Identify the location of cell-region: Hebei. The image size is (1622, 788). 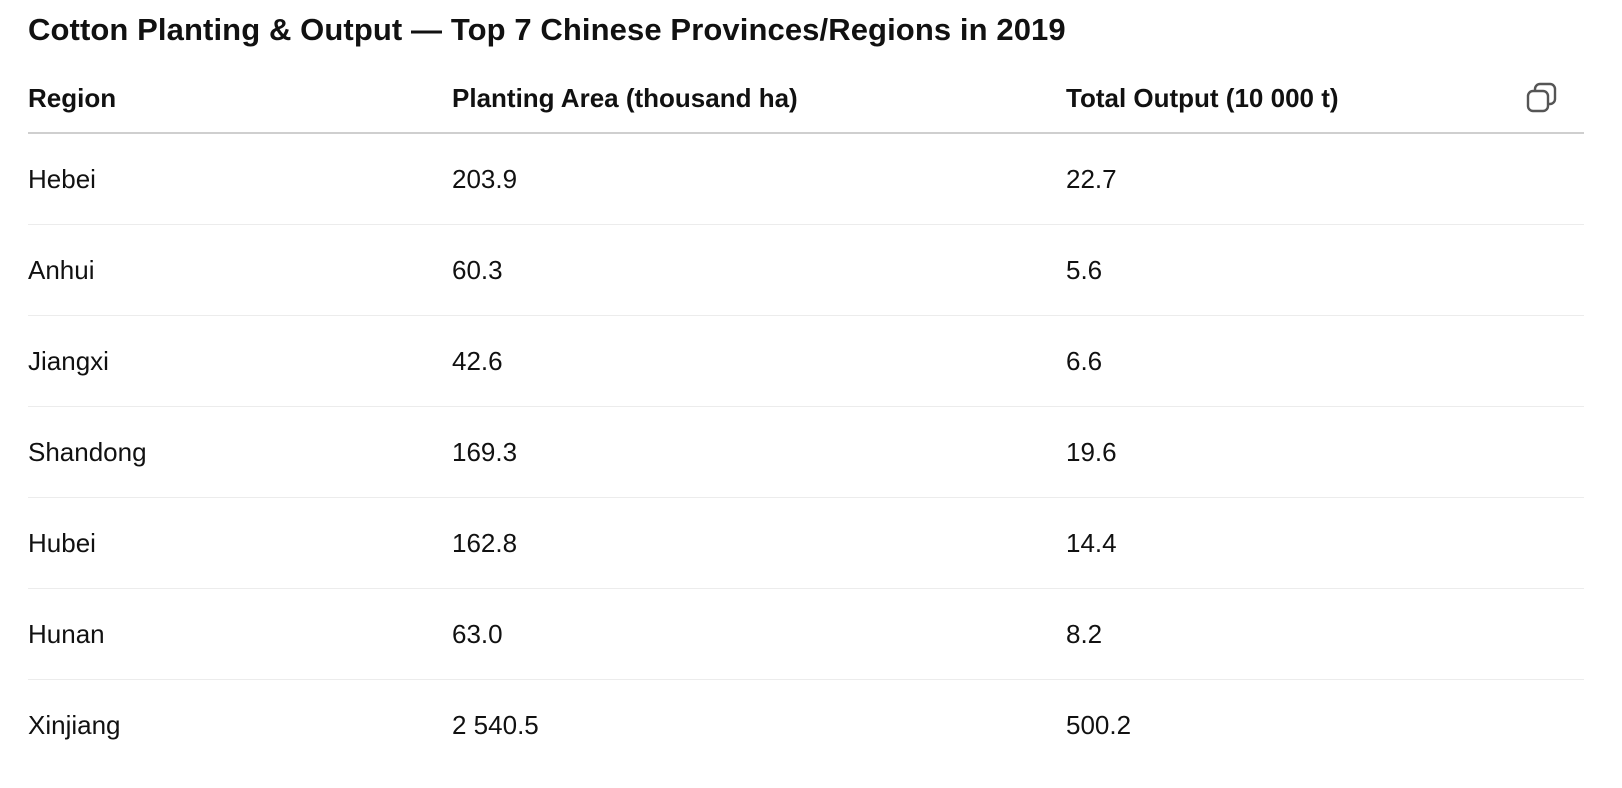
(240, 179).